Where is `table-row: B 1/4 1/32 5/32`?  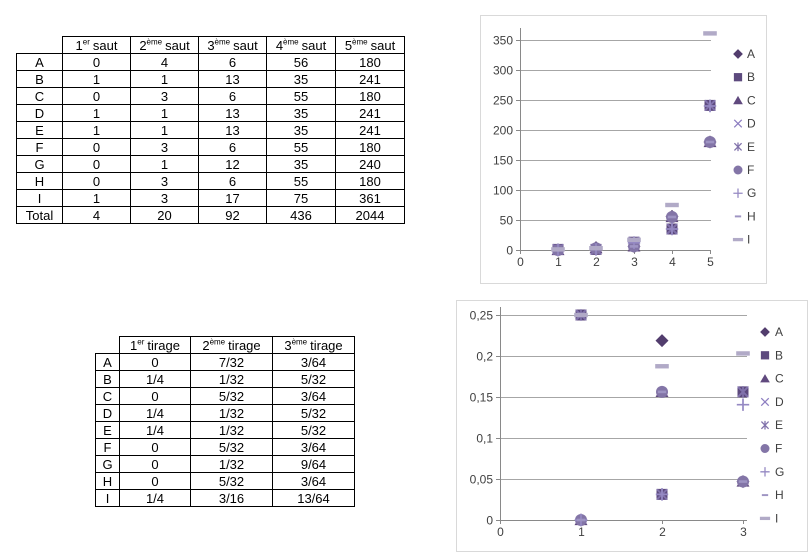 table-row: B 1/4 1/32 5/32 is located at coordinates (225, 379).